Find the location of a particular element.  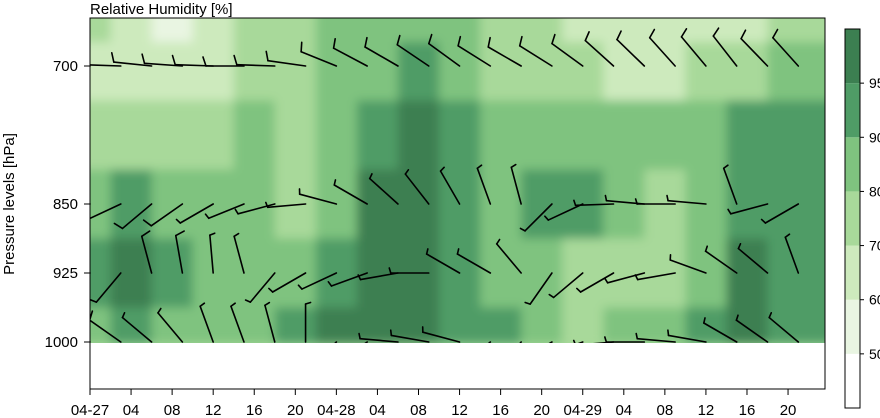

y-axis-label: Pressure levels [hPa] is located at coordinates (9, 204).